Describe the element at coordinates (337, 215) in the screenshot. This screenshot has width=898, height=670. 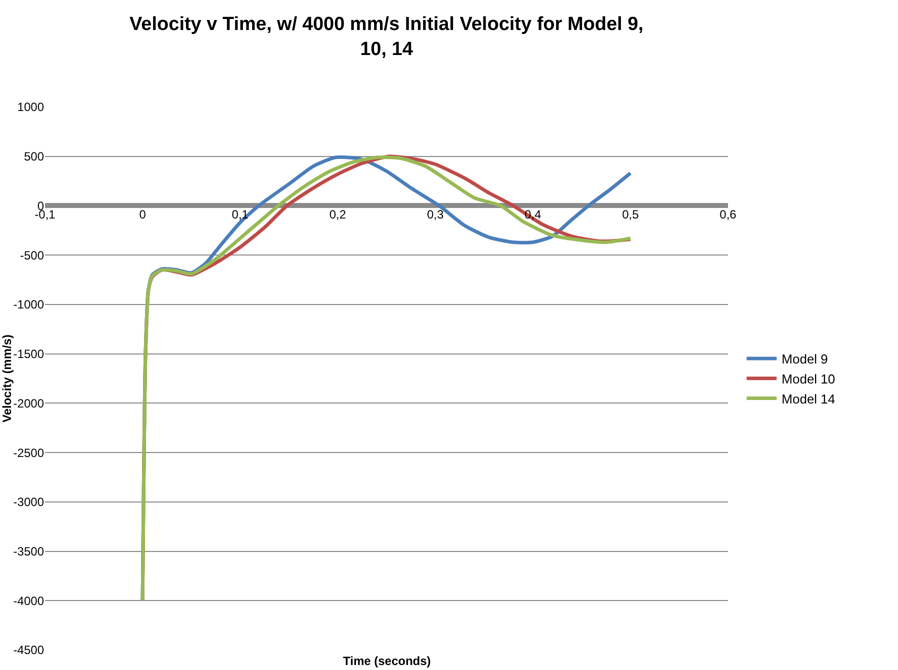
I see `x-tick-label: 0,2` at that location.